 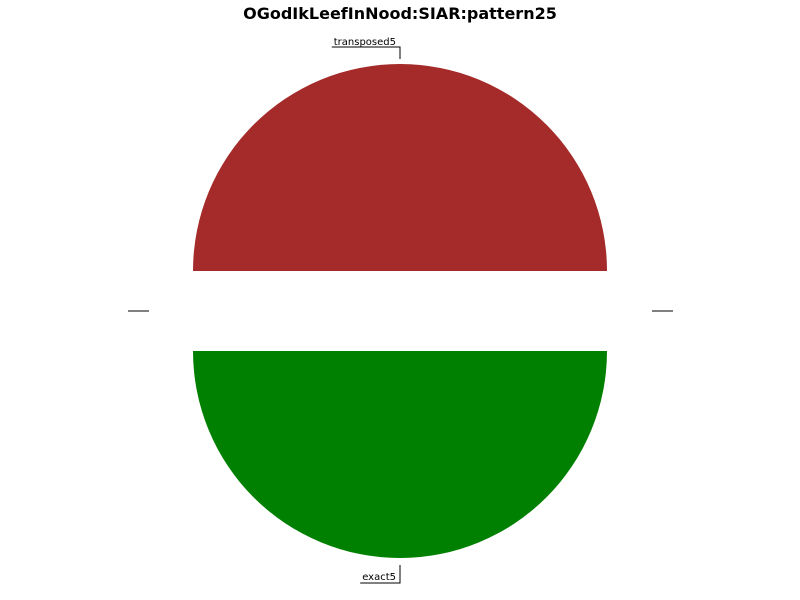 I want to click on slice-labels: transposed5 exact5, so click(x=366, y=310).